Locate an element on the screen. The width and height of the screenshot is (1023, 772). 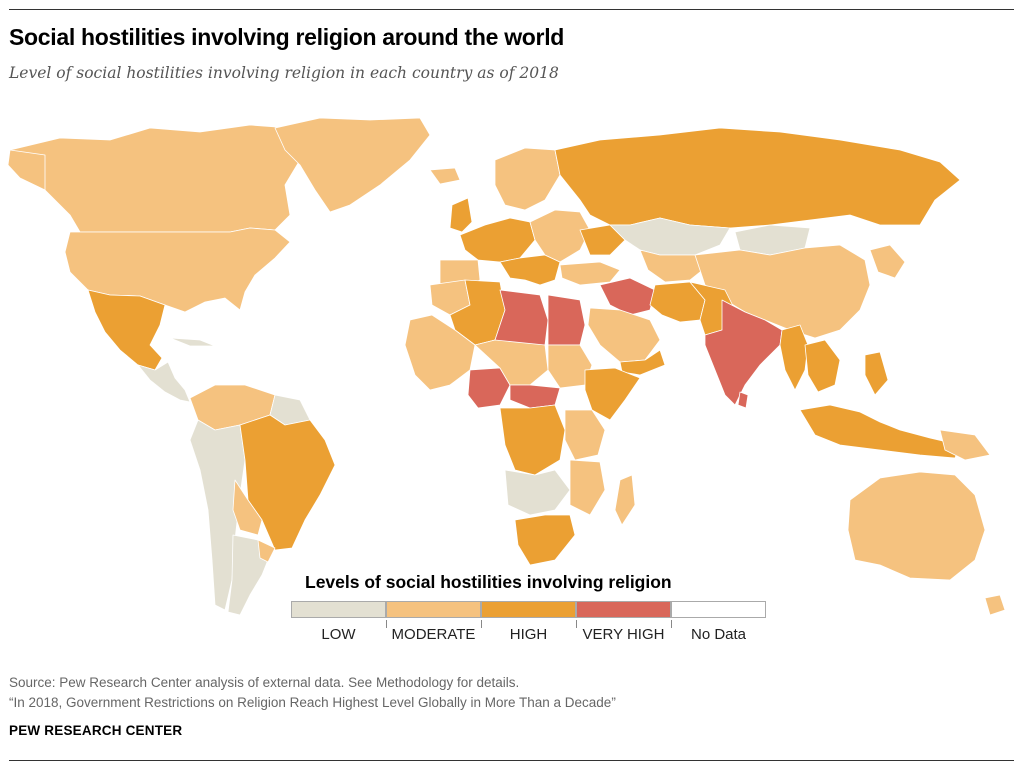
legend-swatch-no-data is located at coordinates (718, 609).